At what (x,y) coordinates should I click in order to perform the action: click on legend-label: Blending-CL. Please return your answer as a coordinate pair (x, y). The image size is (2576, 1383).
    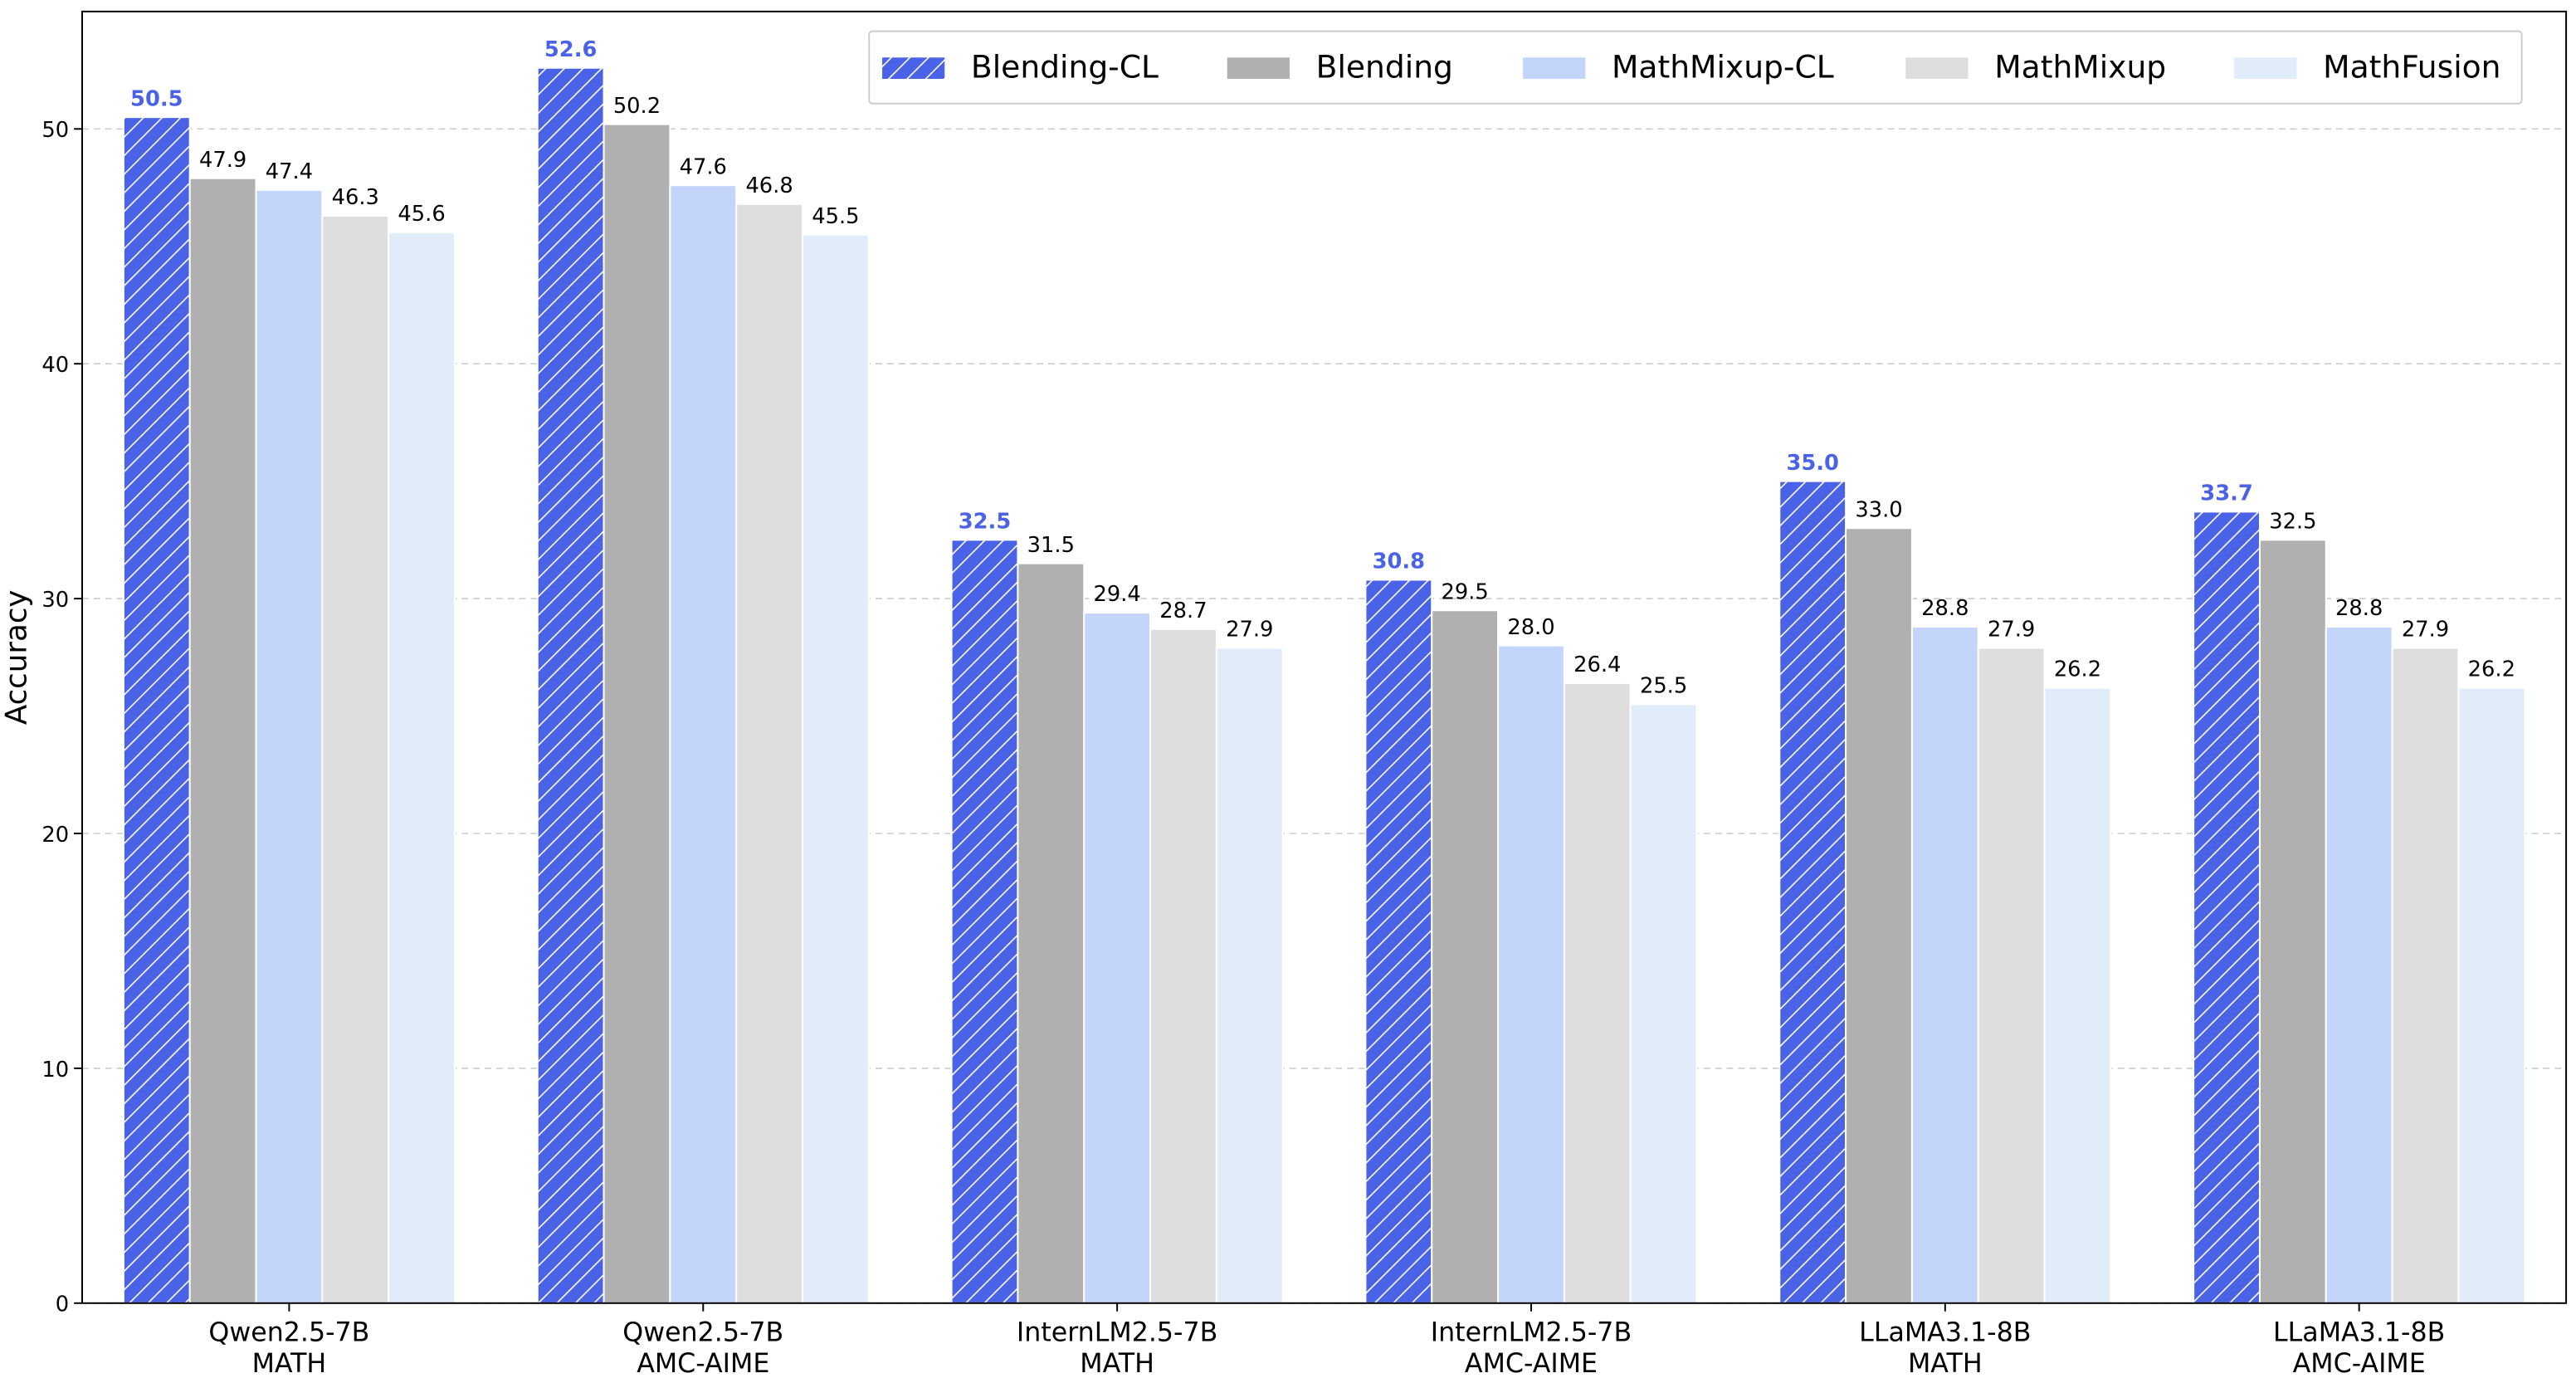
    Looking at the image, I should click on (1065, 68).